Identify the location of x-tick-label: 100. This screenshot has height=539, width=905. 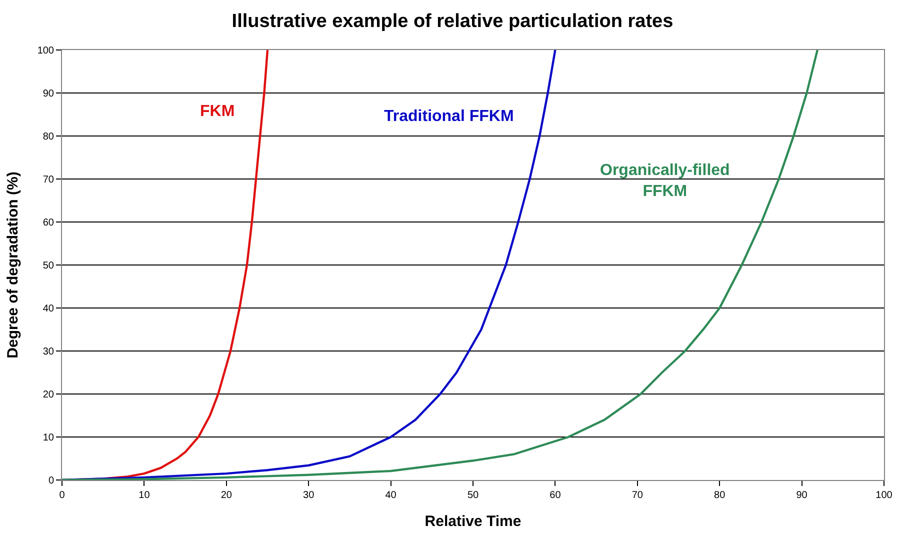
(884, 495).